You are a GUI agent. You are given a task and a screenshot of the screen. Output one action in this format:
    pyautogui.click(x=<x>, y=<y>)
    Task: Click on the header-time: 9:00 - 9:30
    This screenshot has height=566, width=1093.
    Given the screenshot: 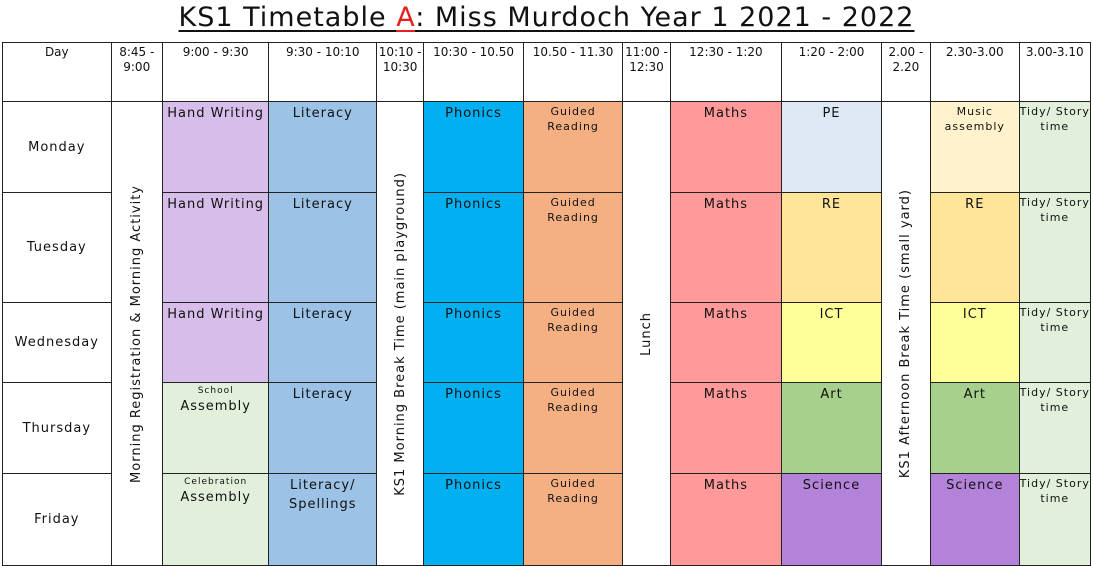 What is the action you would take?
    pyautogui.click(x=215, y=72)
    